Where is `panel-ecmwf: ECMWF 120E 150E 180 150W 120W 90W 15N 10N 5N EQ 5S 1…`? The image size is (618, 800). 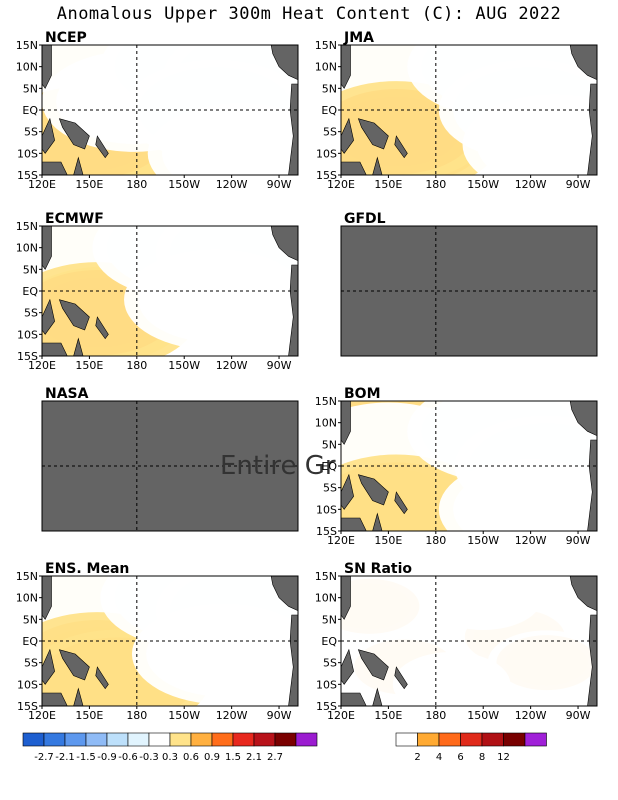
panel-ecmwf: ECMWF 120E 150E 180 150W 120W 90W 15N 10N 5N EQ 5S 1… is located at coordinates (157, 291).